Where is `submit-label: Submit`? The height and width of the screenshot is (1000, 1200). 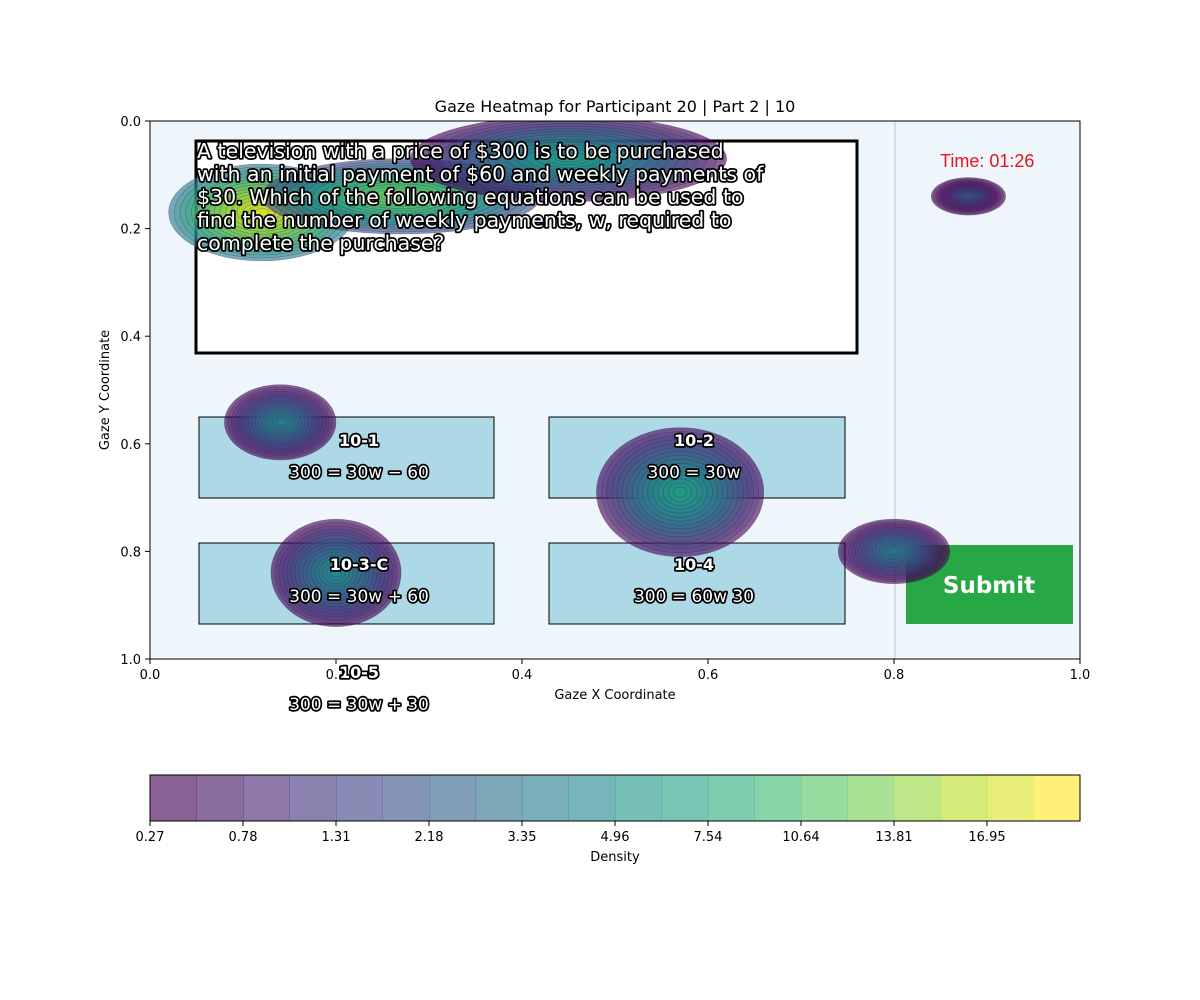 submit-label: Submit is located at coordinates (989, 586).